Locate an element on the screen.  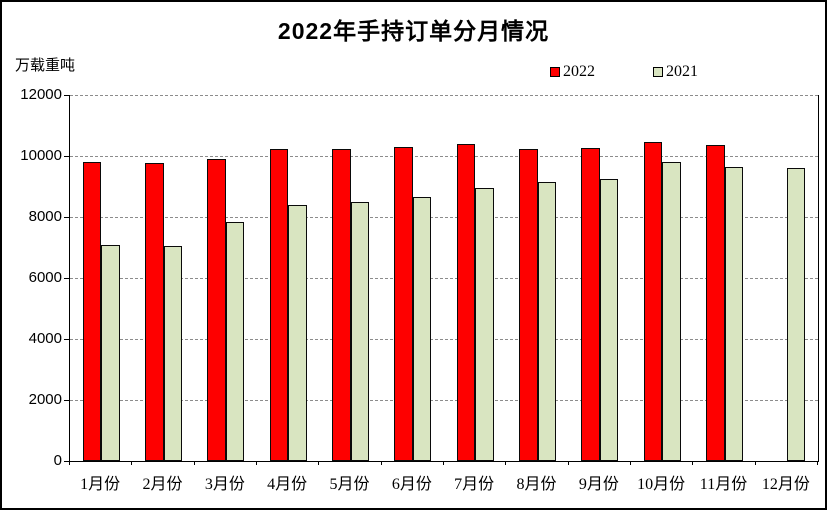
y-tick-label-2000: 2000 is located at coordinates (45, 399).